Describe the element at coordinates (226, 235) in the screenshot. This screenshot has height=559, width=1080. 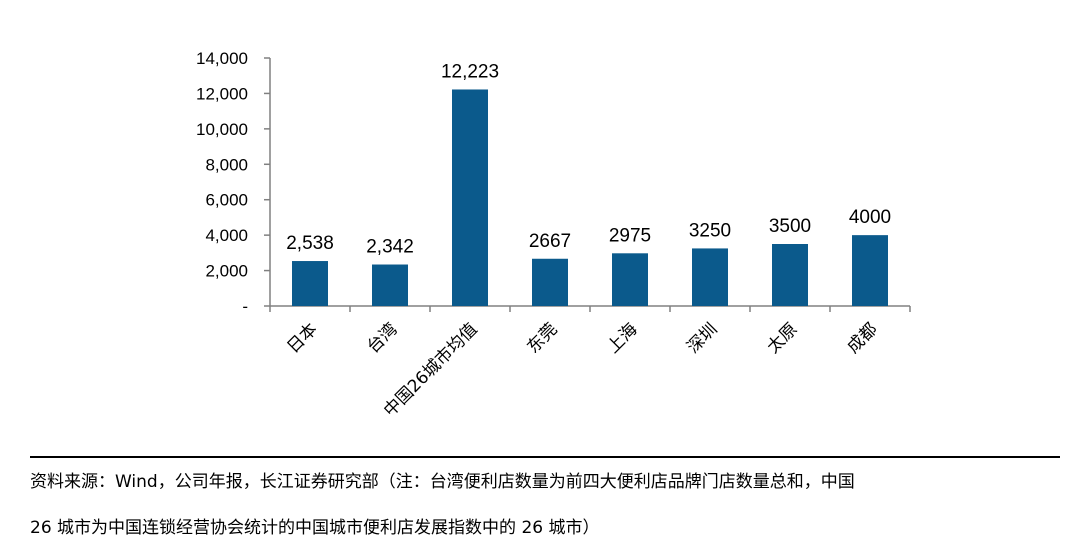
I see `y-tick-label: 4,000` at that location.